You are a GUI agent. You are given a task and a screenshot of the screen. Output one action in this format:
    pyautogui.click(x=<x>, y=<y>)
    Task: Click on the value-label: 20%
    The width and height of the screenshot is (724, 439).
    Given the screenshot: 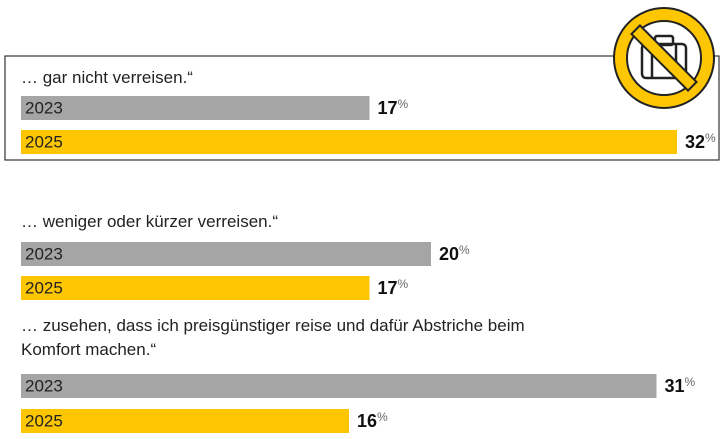 What is the action you would take?
    pyautogui.click(x=454, y=253)
    